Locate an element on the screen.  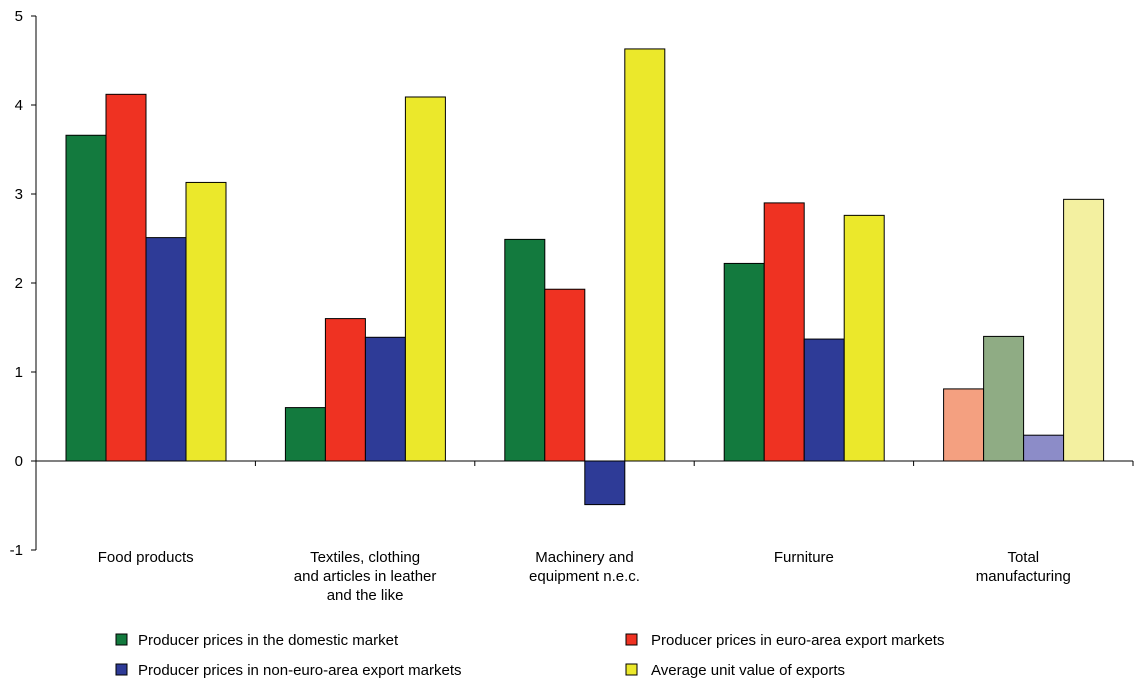
category-label: Total manufacturing is located at coordinates (1023, 567).